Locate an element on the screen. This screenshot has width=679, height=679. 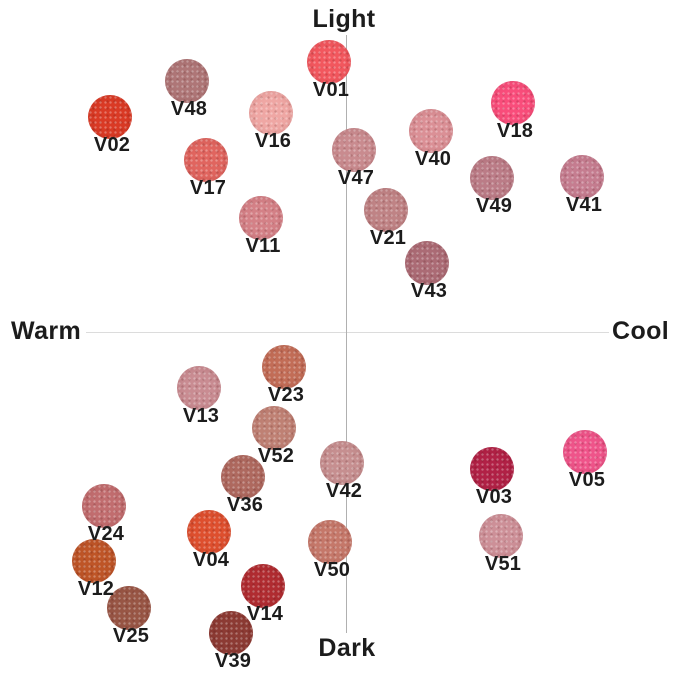
shade-swatch-v18 is located at coordinates (513, 103).